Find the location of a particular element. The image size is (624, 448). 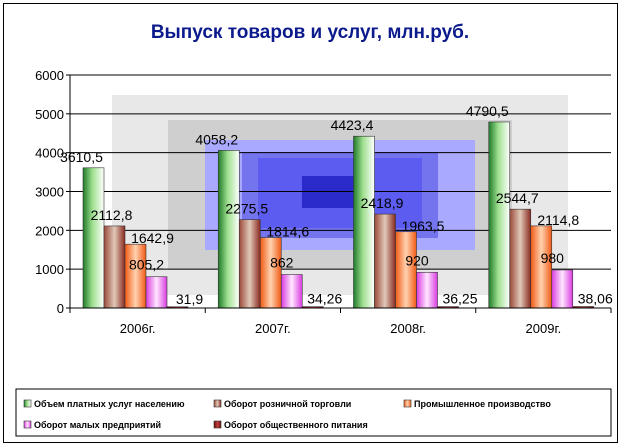

legend-label: Оборот общественного питания is located at coordinates (296, 425).